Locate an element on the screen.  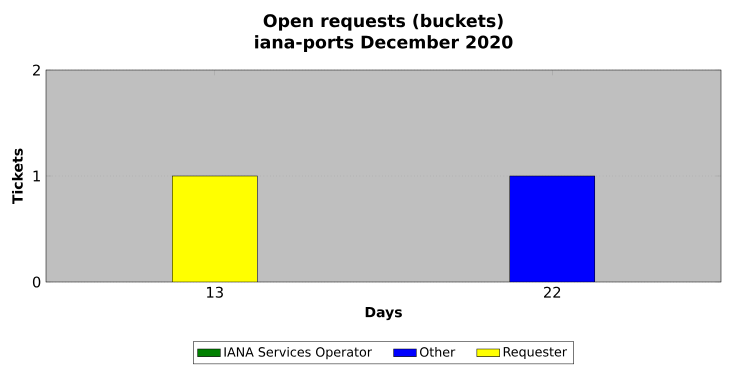
x-tick-label: 22 is located at coordinates (552, 292).